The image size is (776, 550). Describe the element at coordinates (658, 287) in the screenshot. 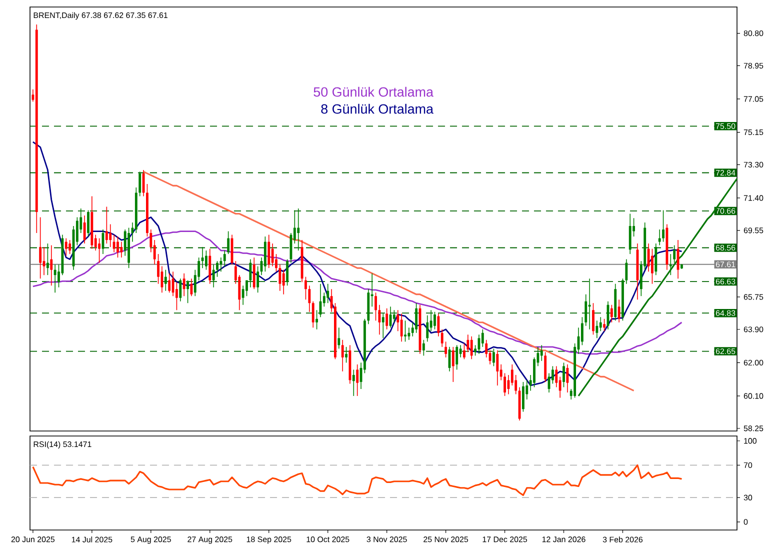

I see `line-series` at that location.